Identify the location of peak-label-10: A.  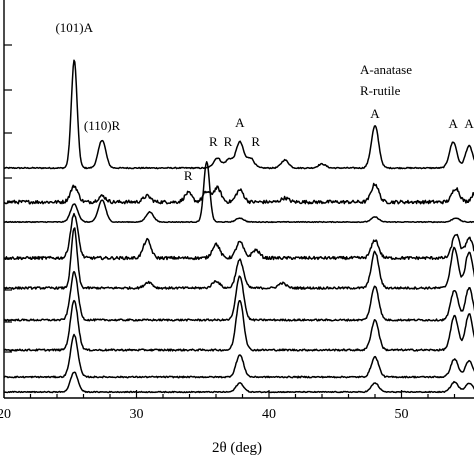
(469, 123).